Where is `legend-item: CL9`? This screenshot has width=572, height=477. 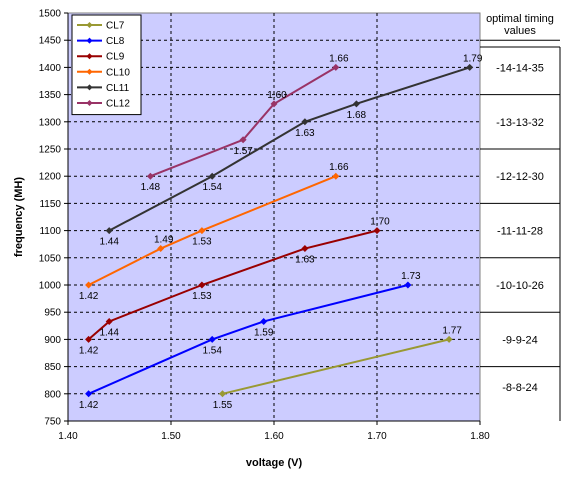
legend-item: CL9 is located at coordinates (101, 57).